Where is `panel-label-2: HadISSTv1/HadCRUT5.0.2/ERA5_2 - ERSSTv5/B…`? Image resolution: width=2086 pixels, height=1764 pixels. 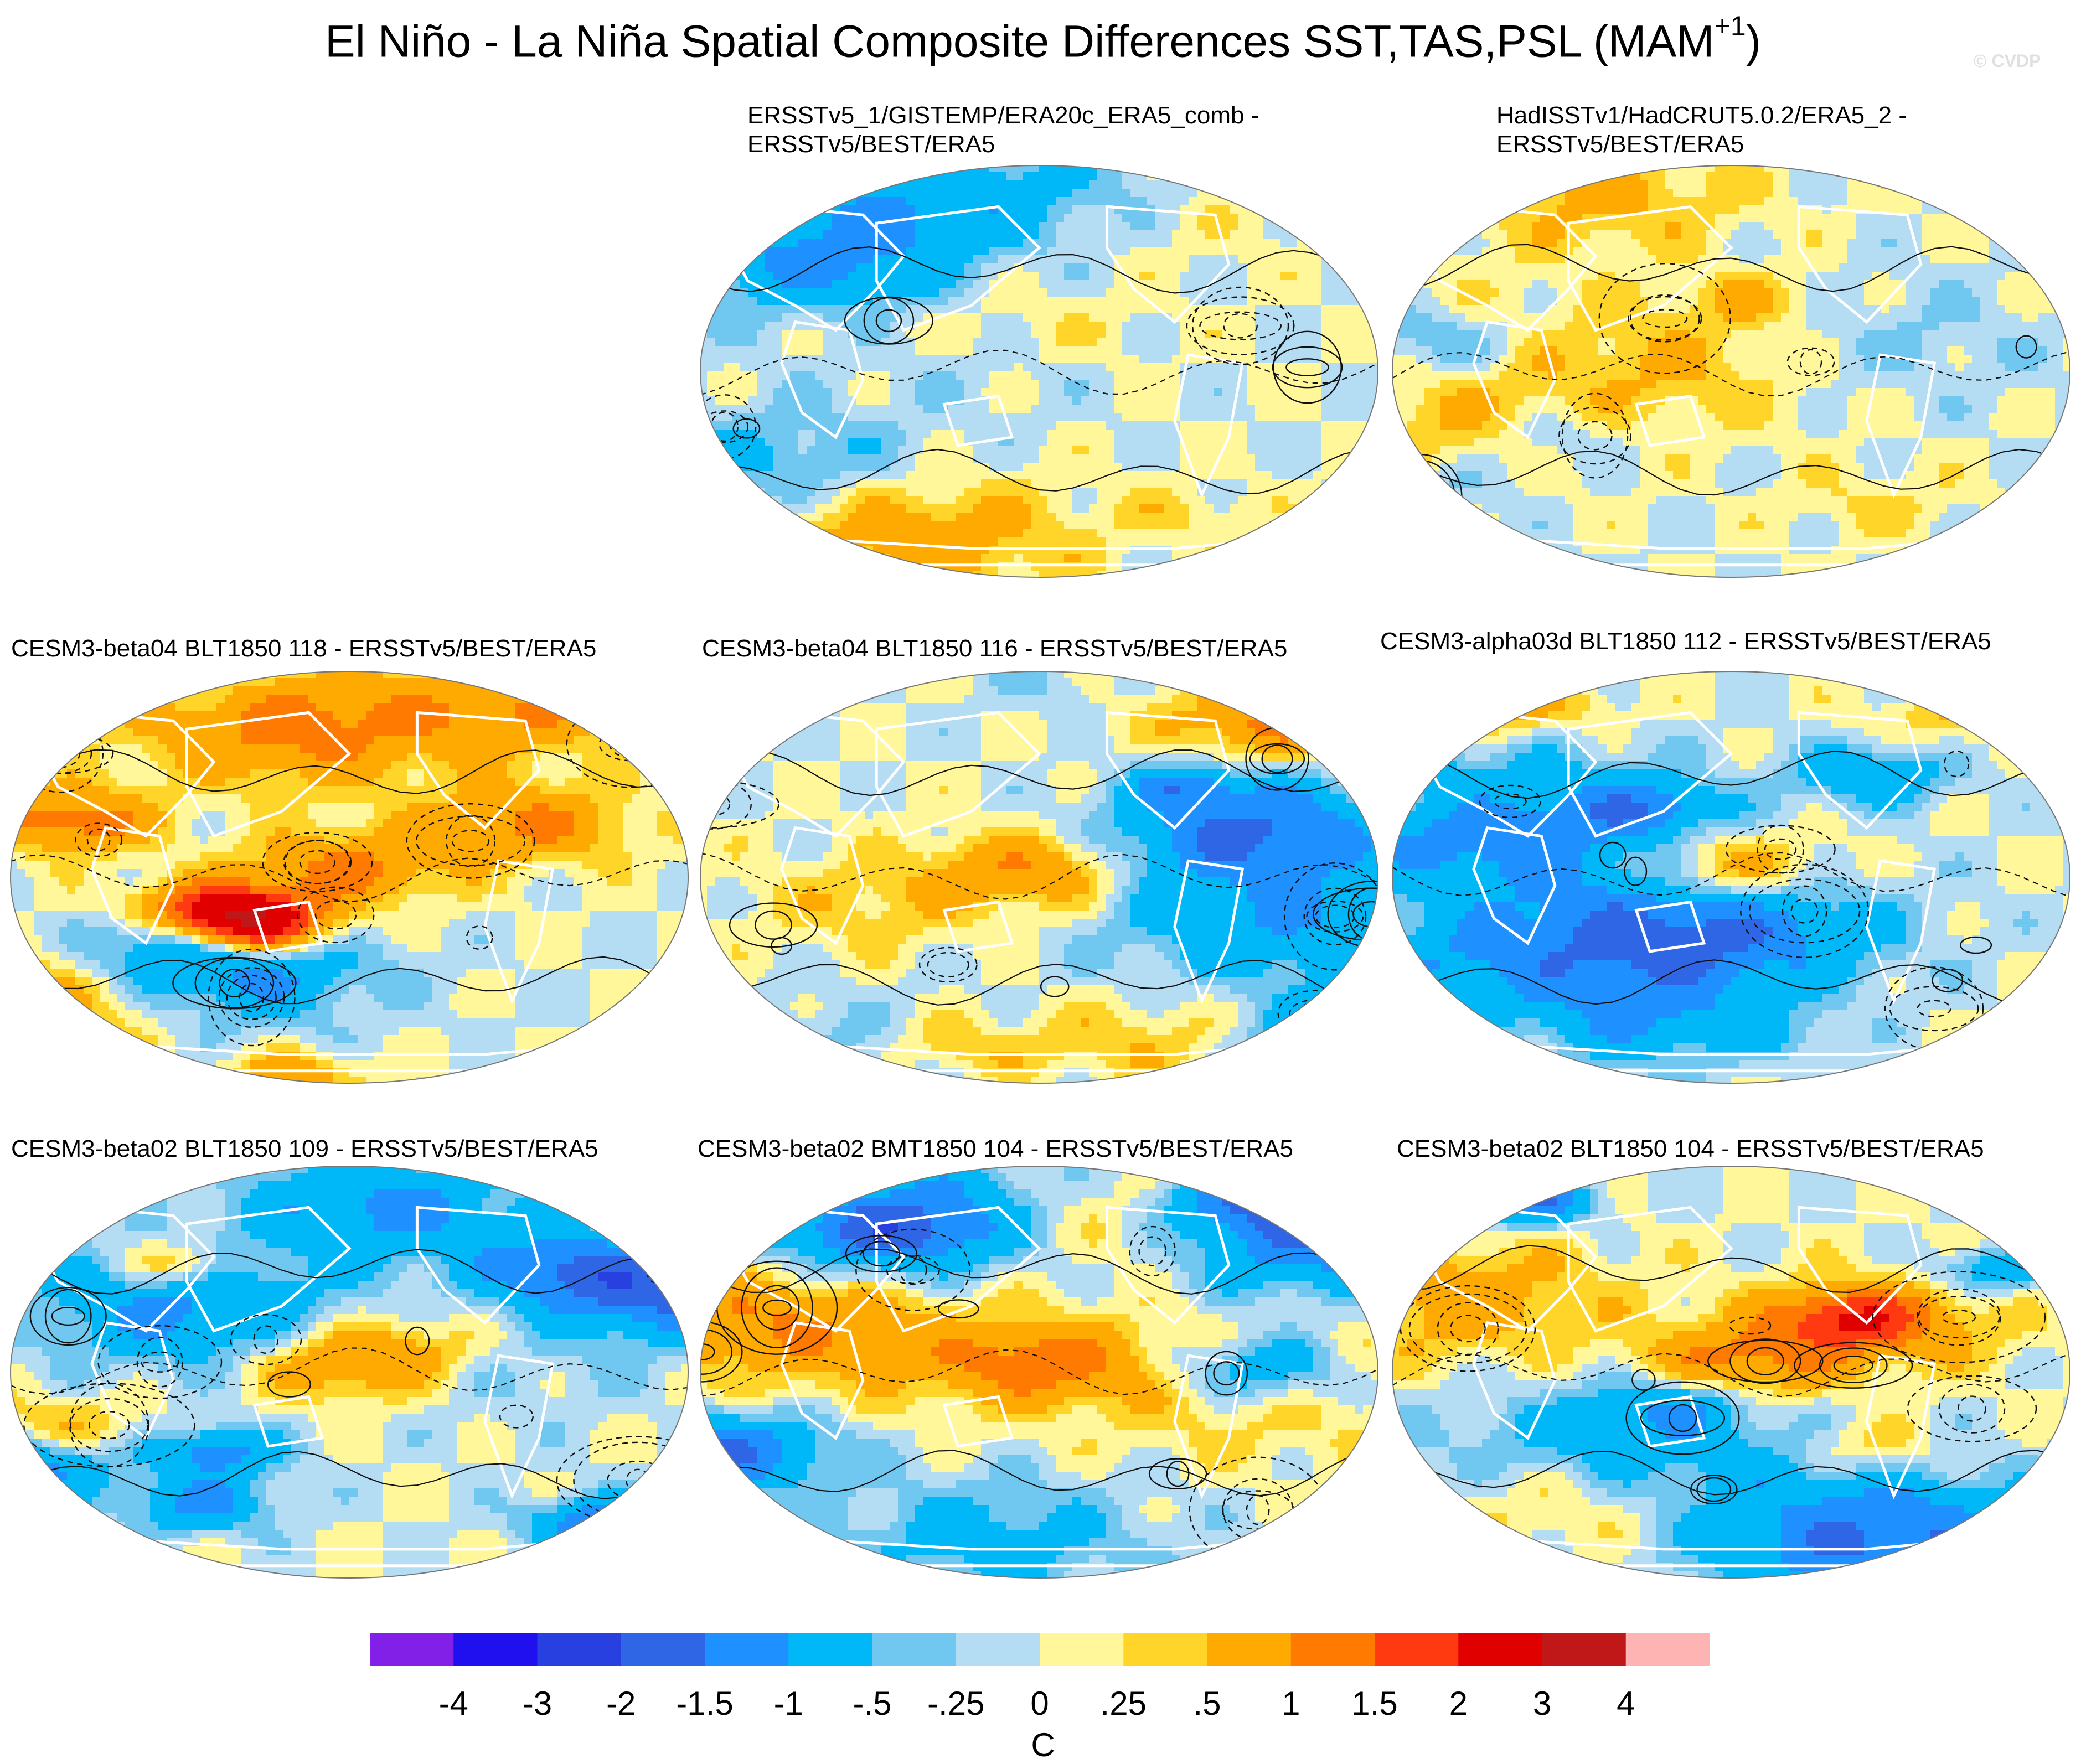 panel-label-2: HadISSTv1/HadCRUT5.0.2/ERA5_2 - ERSSTv5/B… is located at coordinates (1701, 130).